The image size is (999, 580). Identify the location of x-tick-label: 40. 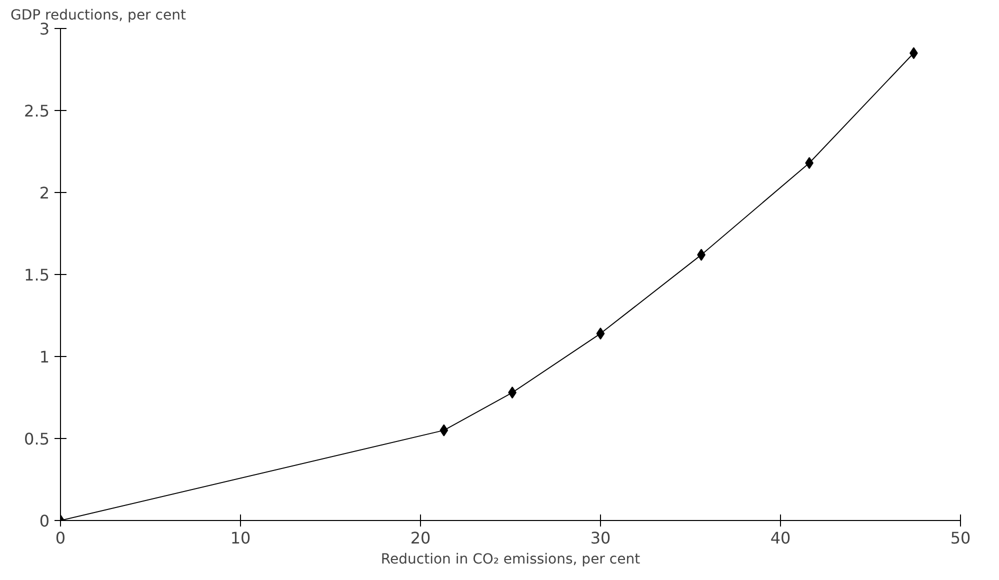
(780, 538).